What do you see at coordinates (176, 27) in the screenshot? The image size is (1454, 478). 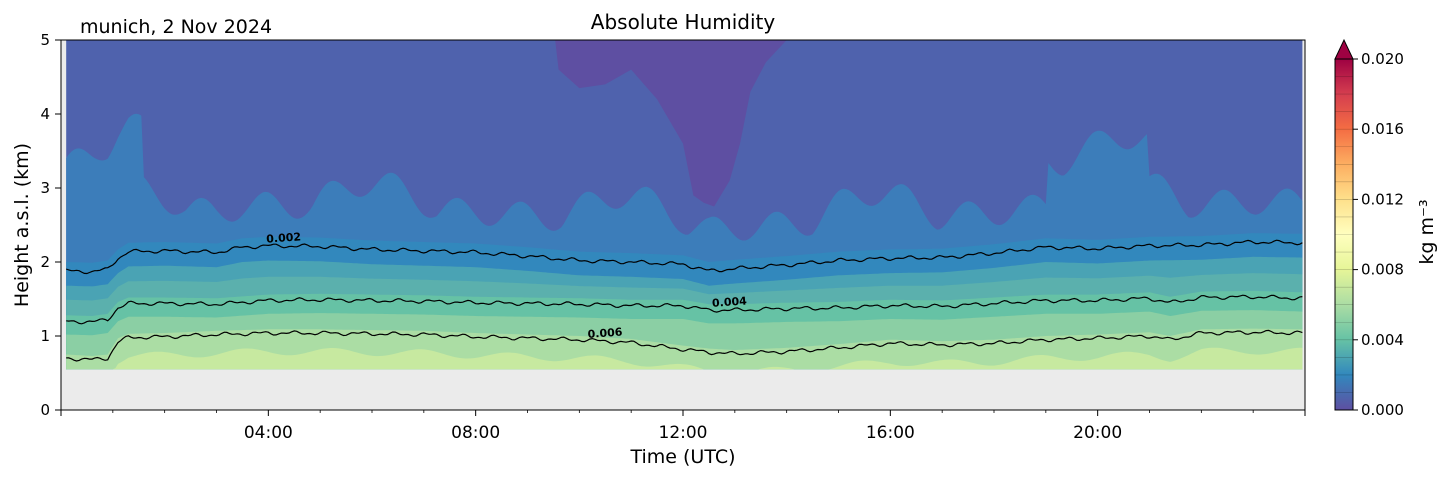 I see `location-date-label: munich, 2 Nov 2024` at bounding box center [176, 27].